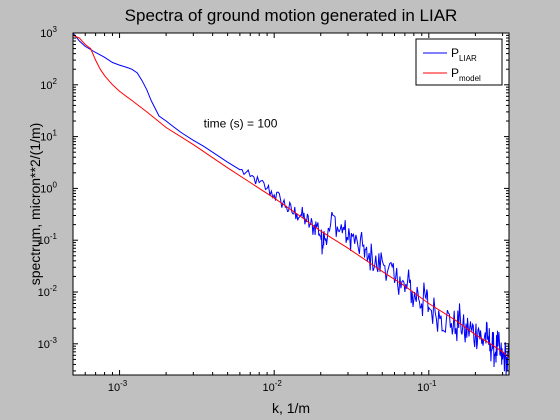 The image size is (560, 420). What do you see at coordinates (241, 123) in the screenshot?
I see `time-annotation: time (s) = 100` at bounding box center [241, 123].